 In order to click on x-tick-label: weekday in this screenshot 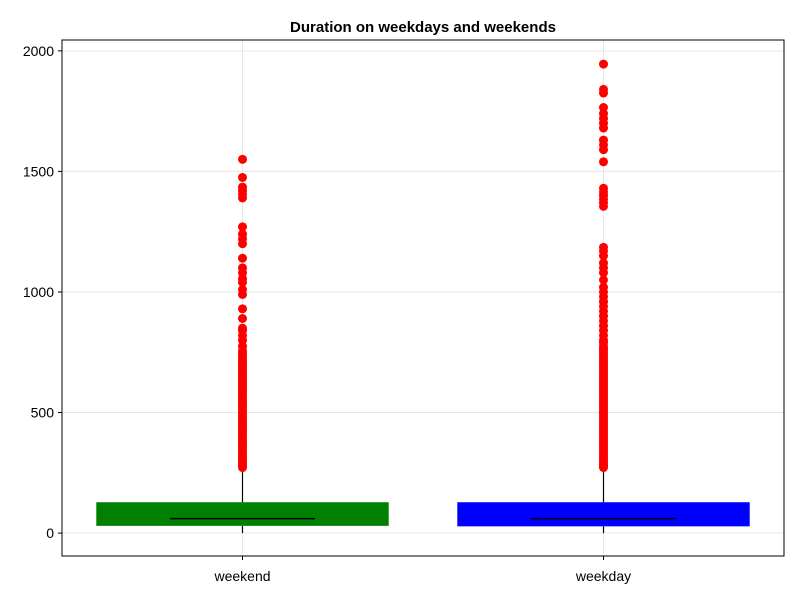, I will do `click(603, 576)`.